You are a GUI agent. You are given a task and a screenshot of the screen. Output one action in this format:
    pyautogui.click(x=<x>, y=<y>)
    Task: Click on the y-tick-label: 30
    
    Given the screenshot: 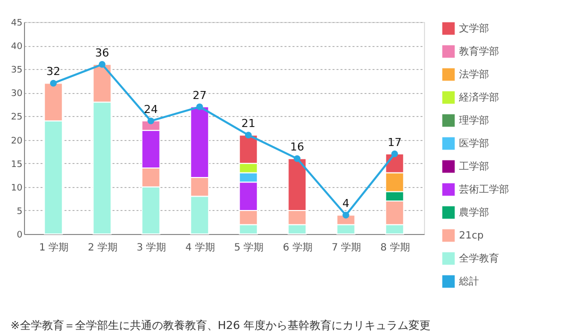 What is the action you would take?
    pyautogui.click(x=17, y=94)
    